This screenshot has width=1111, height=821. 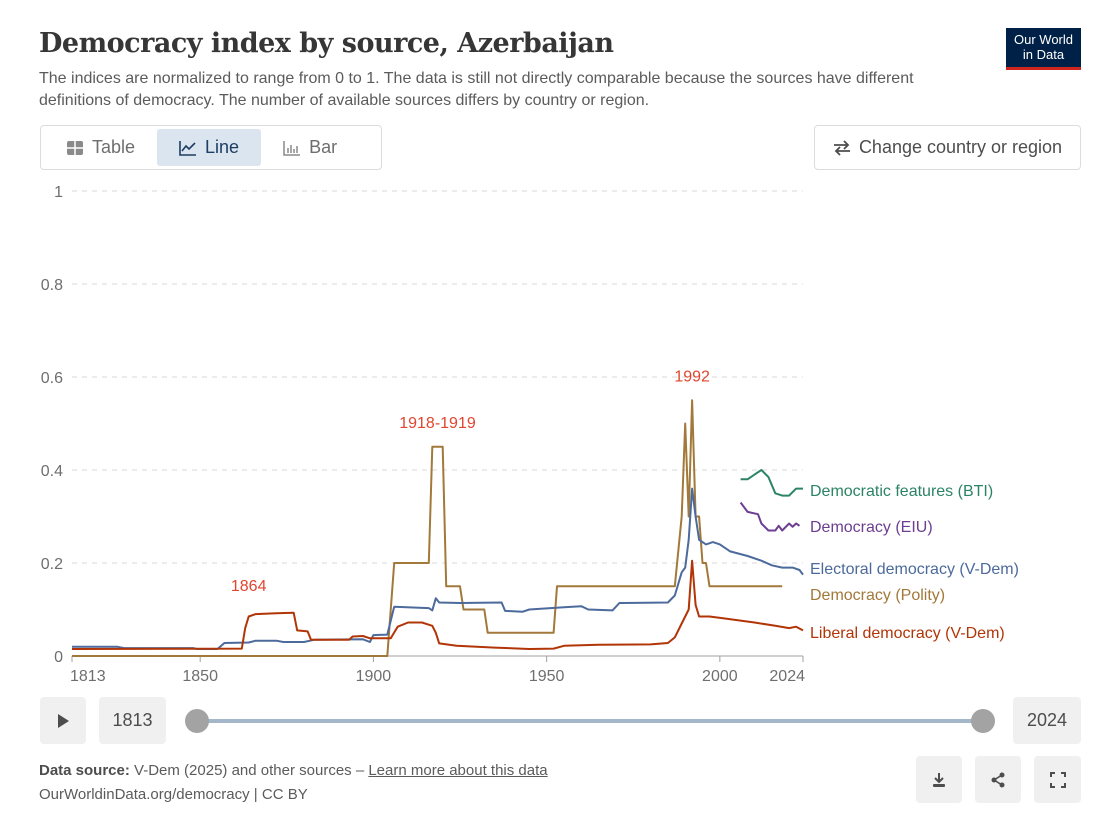 I want to click on timeline-start-handle, so click(x=197, y=721).